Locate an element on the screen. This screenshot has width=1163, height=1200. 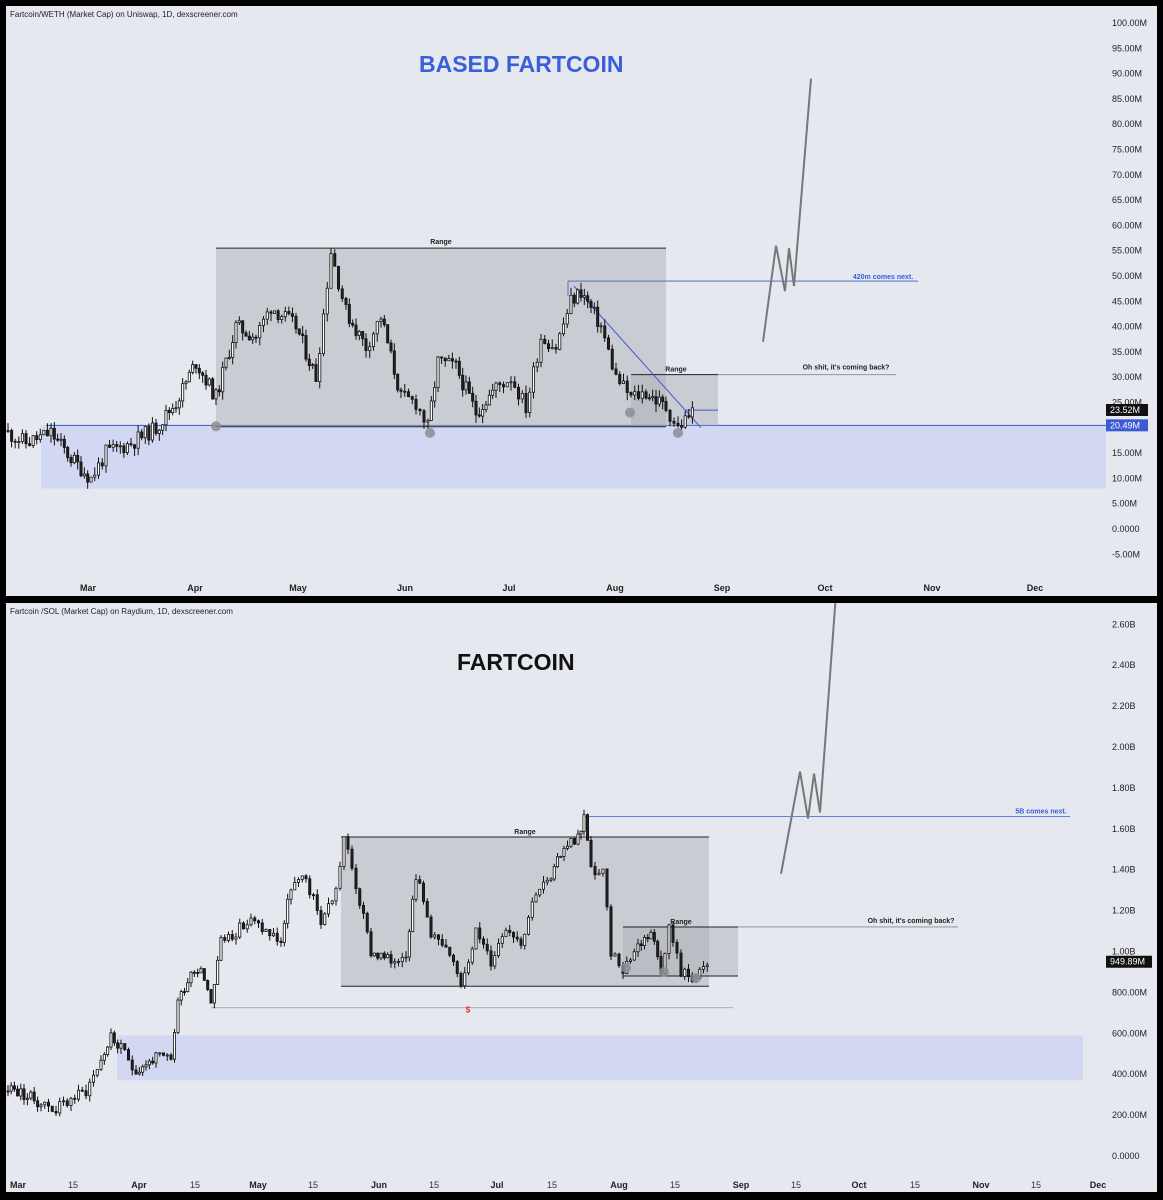
x-tick-label: Apr is located at coordinates (139, 1185).